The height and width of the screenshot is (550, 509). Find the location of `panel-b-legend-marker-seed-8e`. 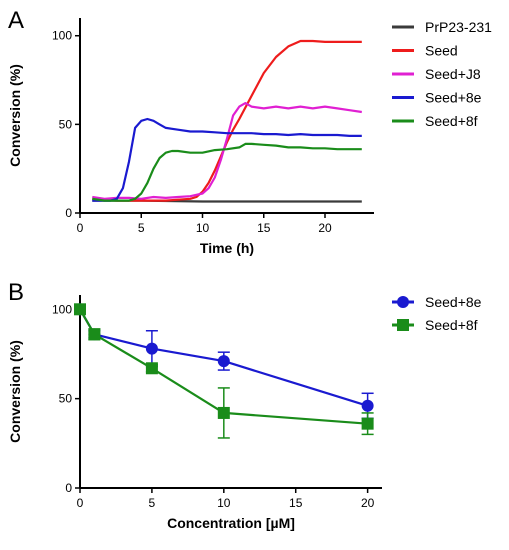

panel-b-legend-marker-seed-8e is located at coordinates (403, 302).